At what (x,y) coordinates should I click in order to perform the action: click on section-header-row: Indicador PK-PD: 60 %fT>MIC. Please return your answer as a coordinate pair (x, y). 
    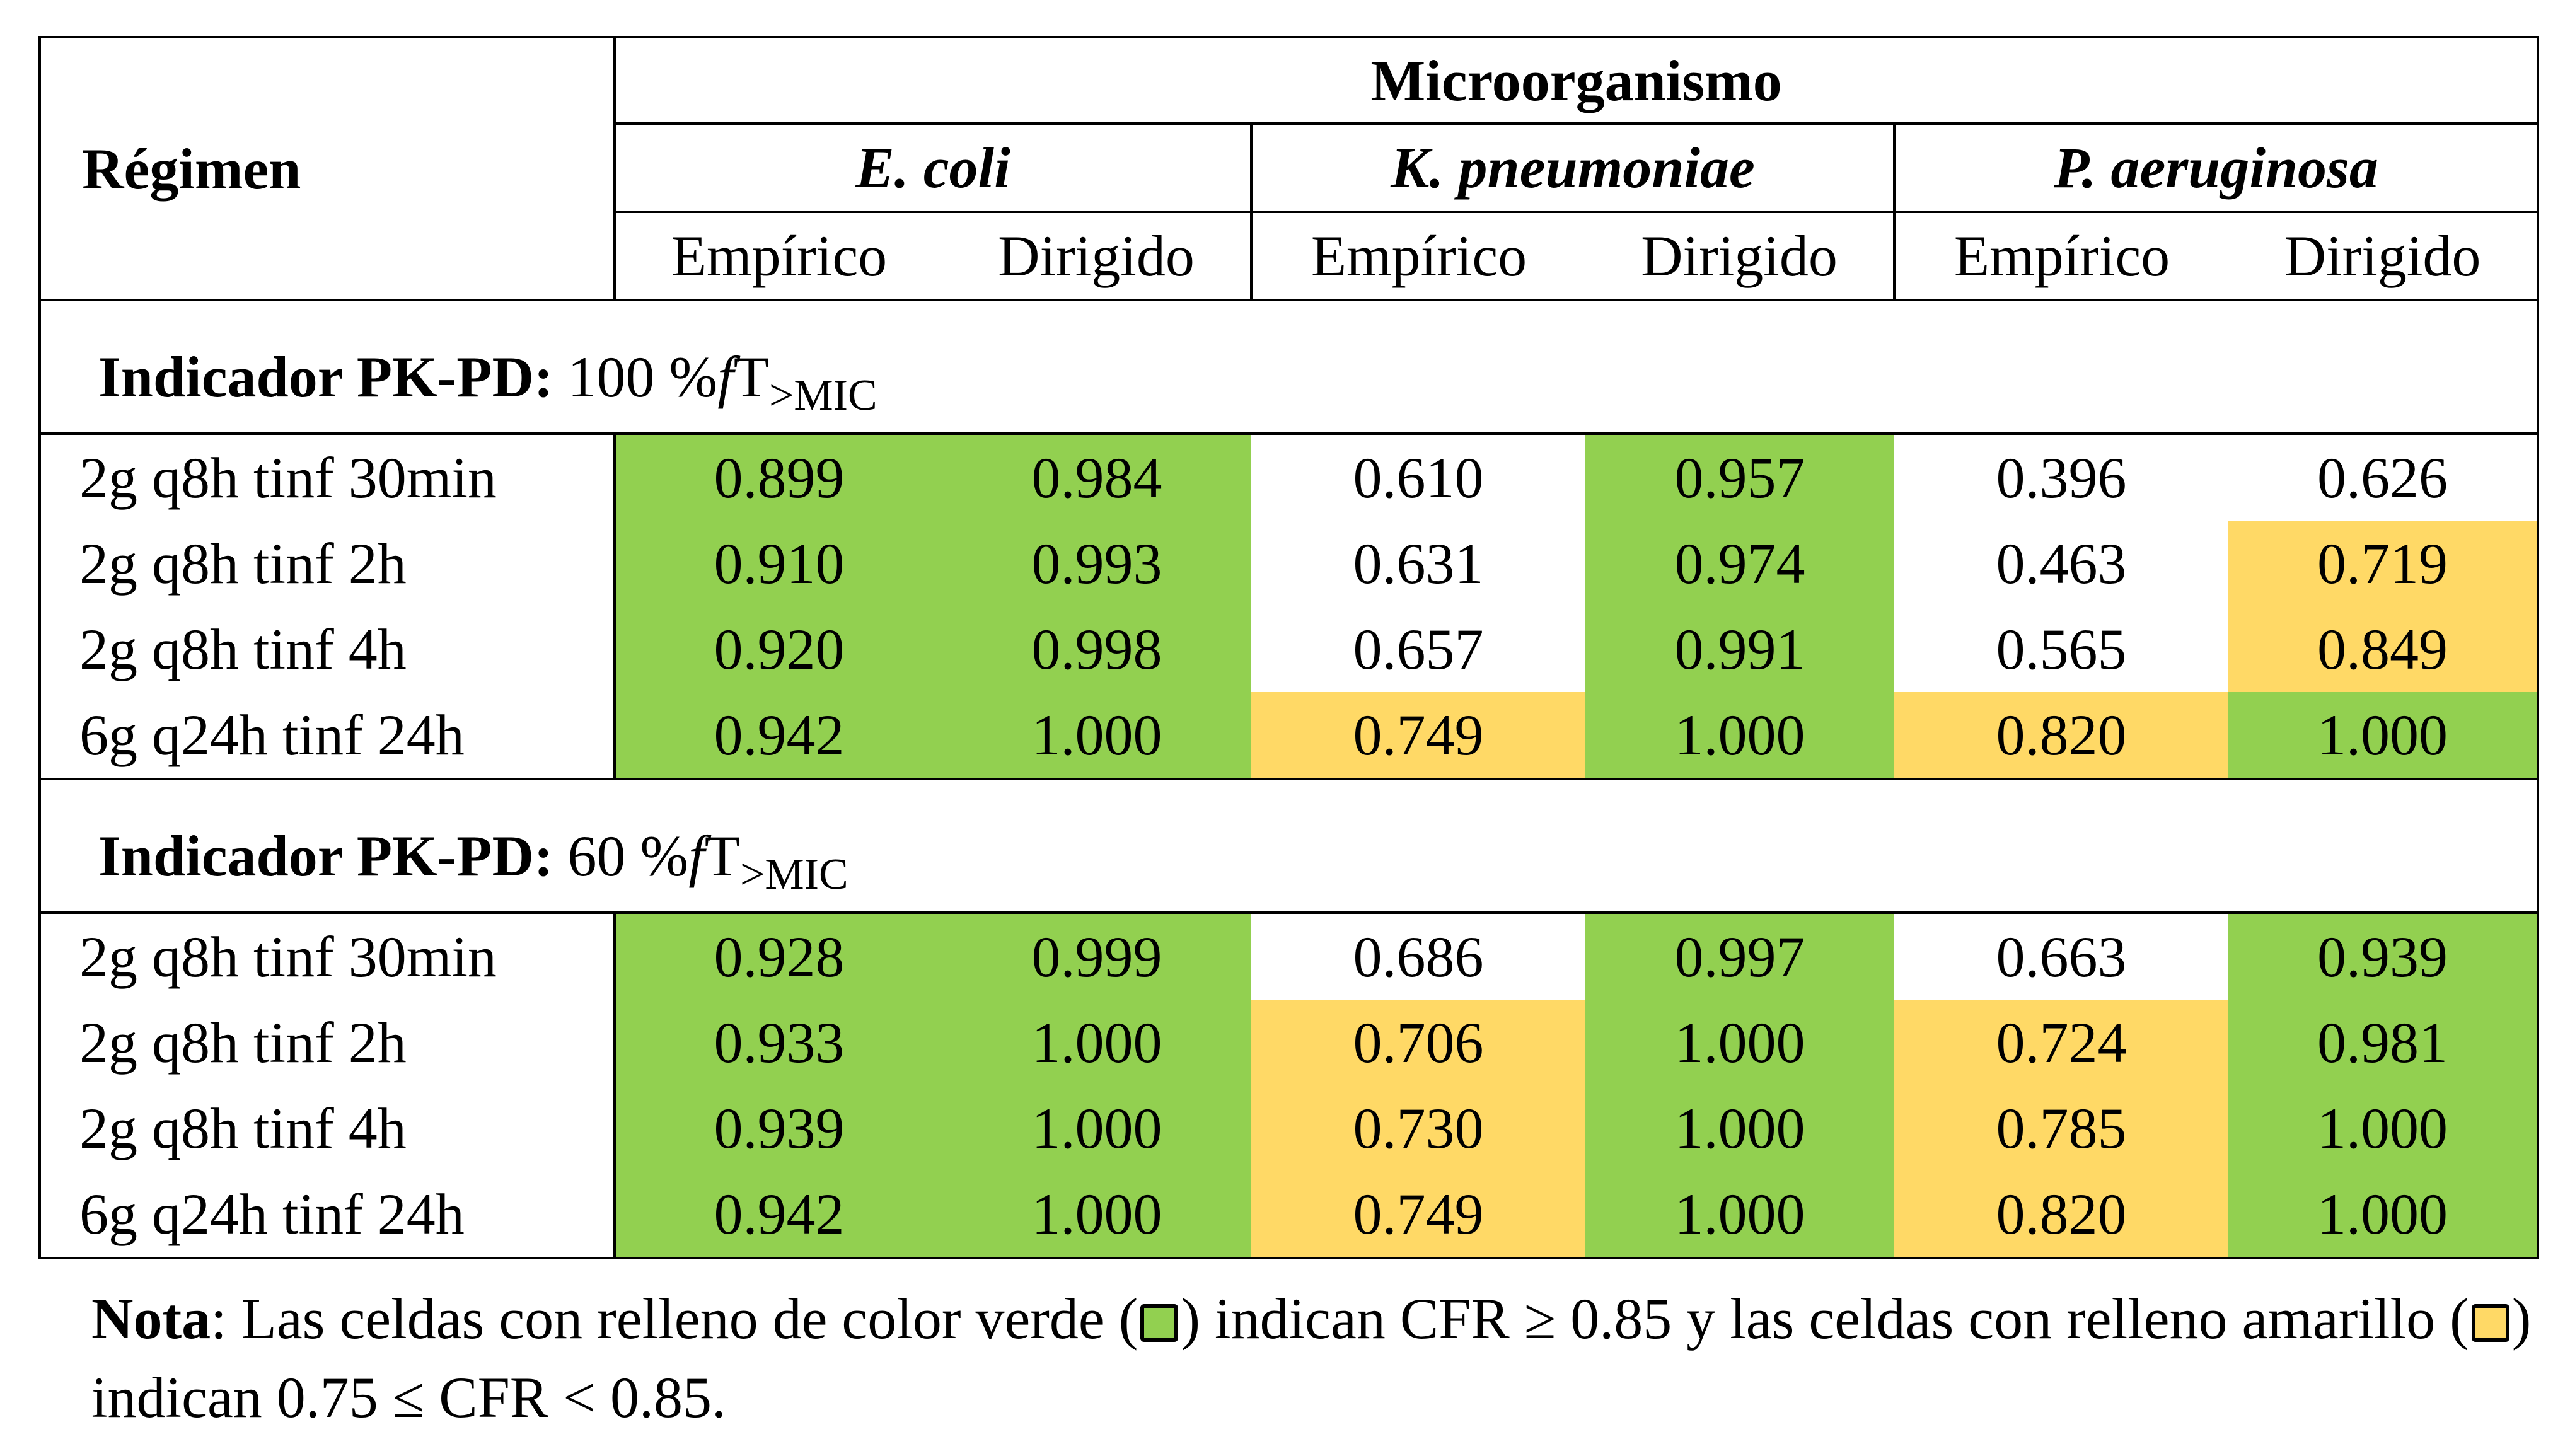
    Looking at the image, I should click on (1289, 846).